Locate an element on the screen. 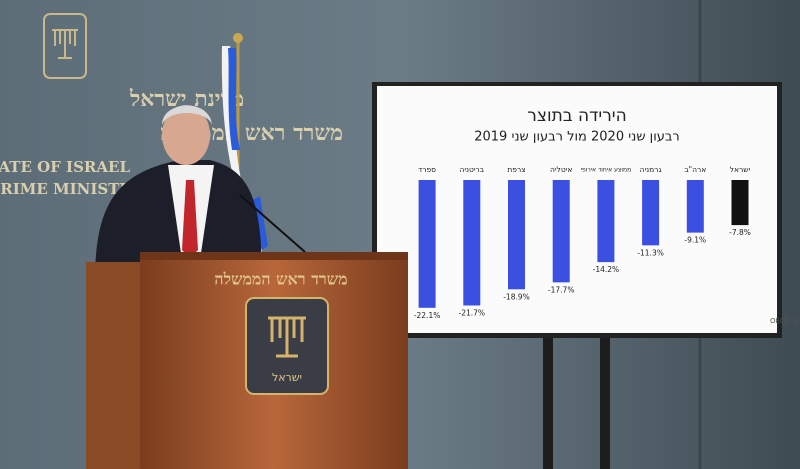 The width and height of the screenshot is (800, 469). podium-emblem-text: ישראל is located at coordinates (287, 377).